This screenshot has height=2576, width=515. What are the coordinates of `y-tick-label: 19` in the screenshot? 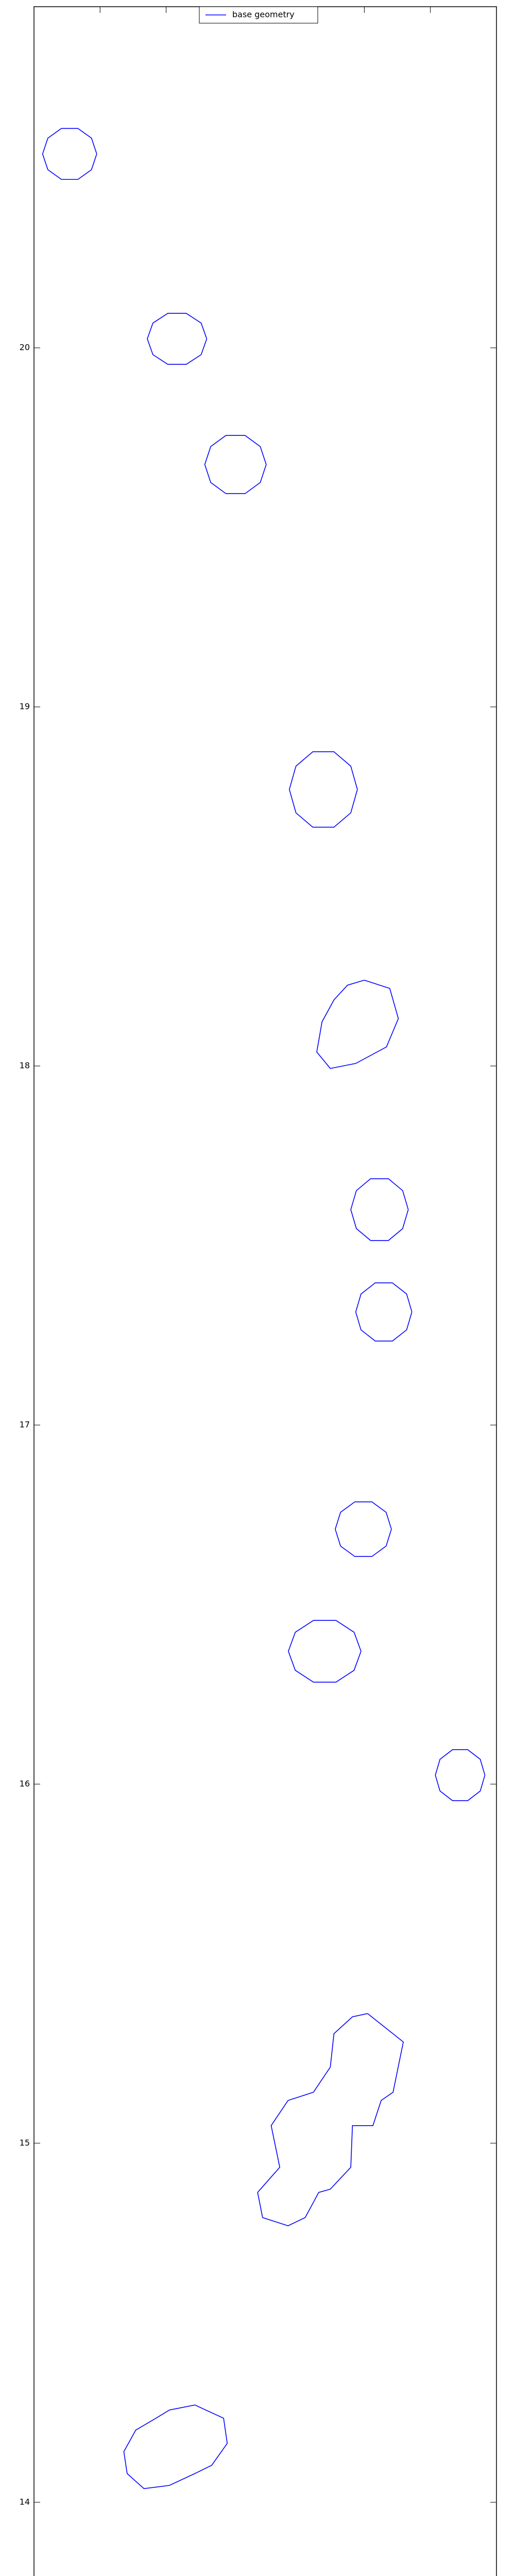 It's located at (25, 706).